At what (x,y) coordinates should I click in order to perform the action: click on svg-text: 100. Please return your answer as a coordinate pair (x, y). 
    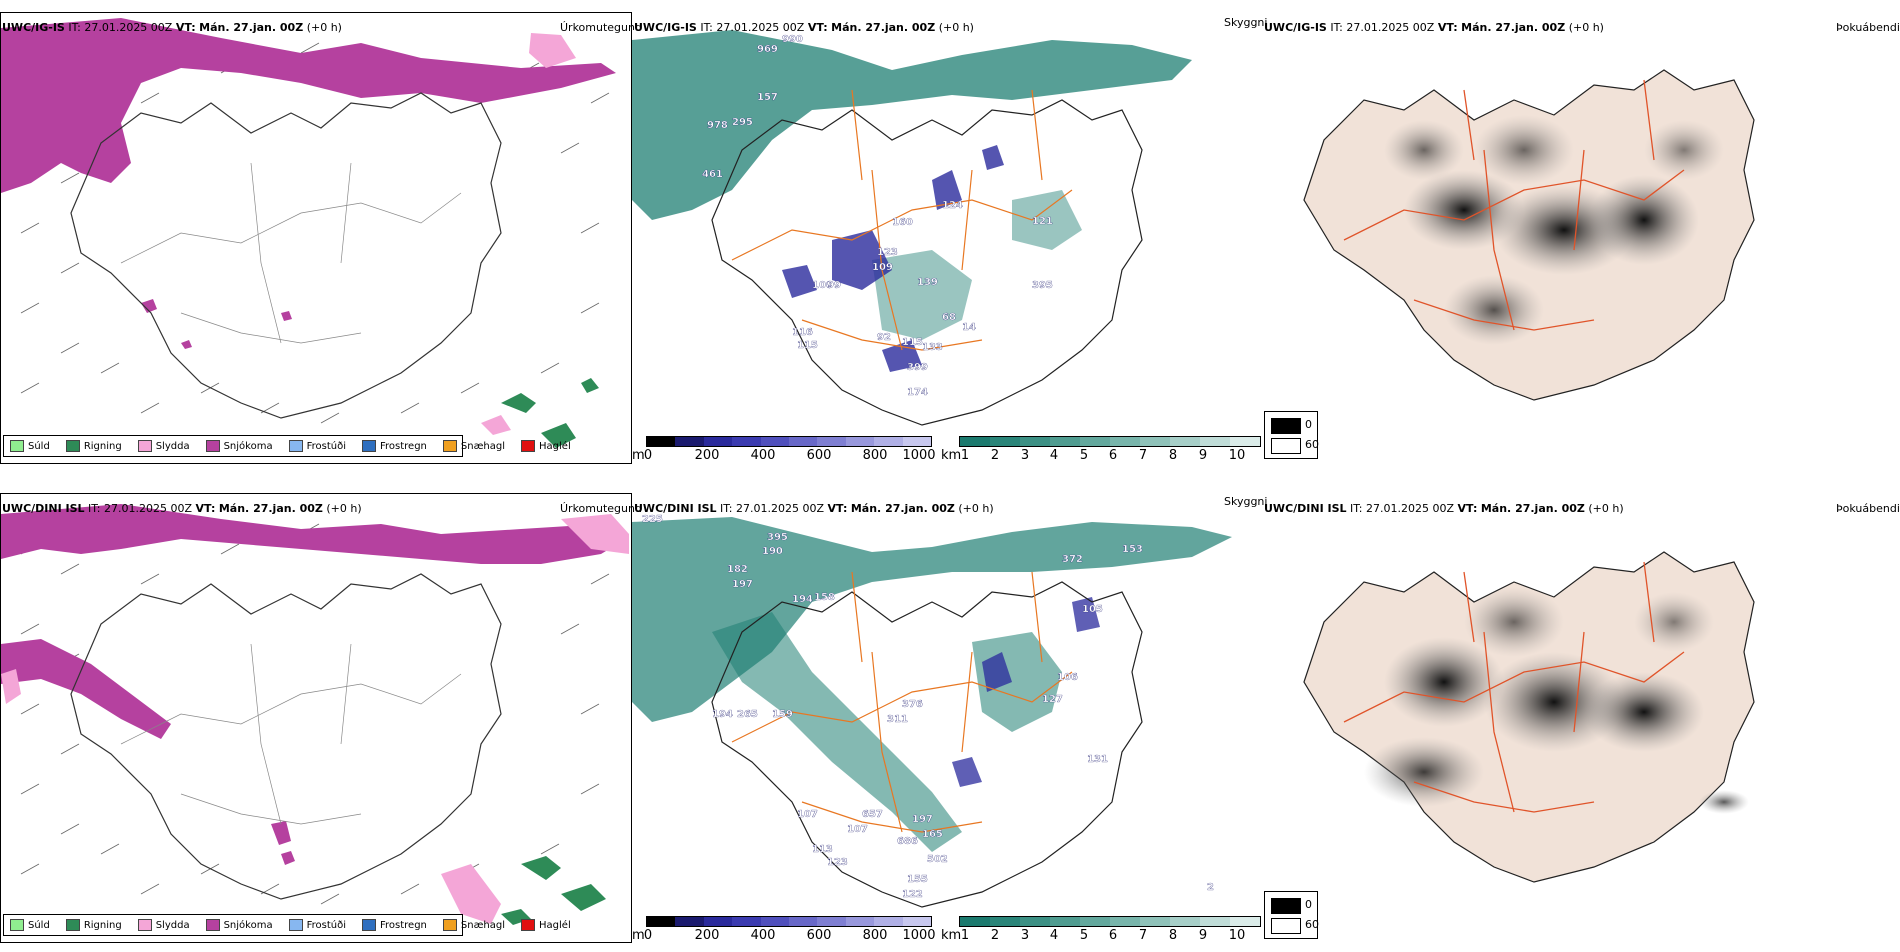
    Looking at the image, I should click on (822, 285).